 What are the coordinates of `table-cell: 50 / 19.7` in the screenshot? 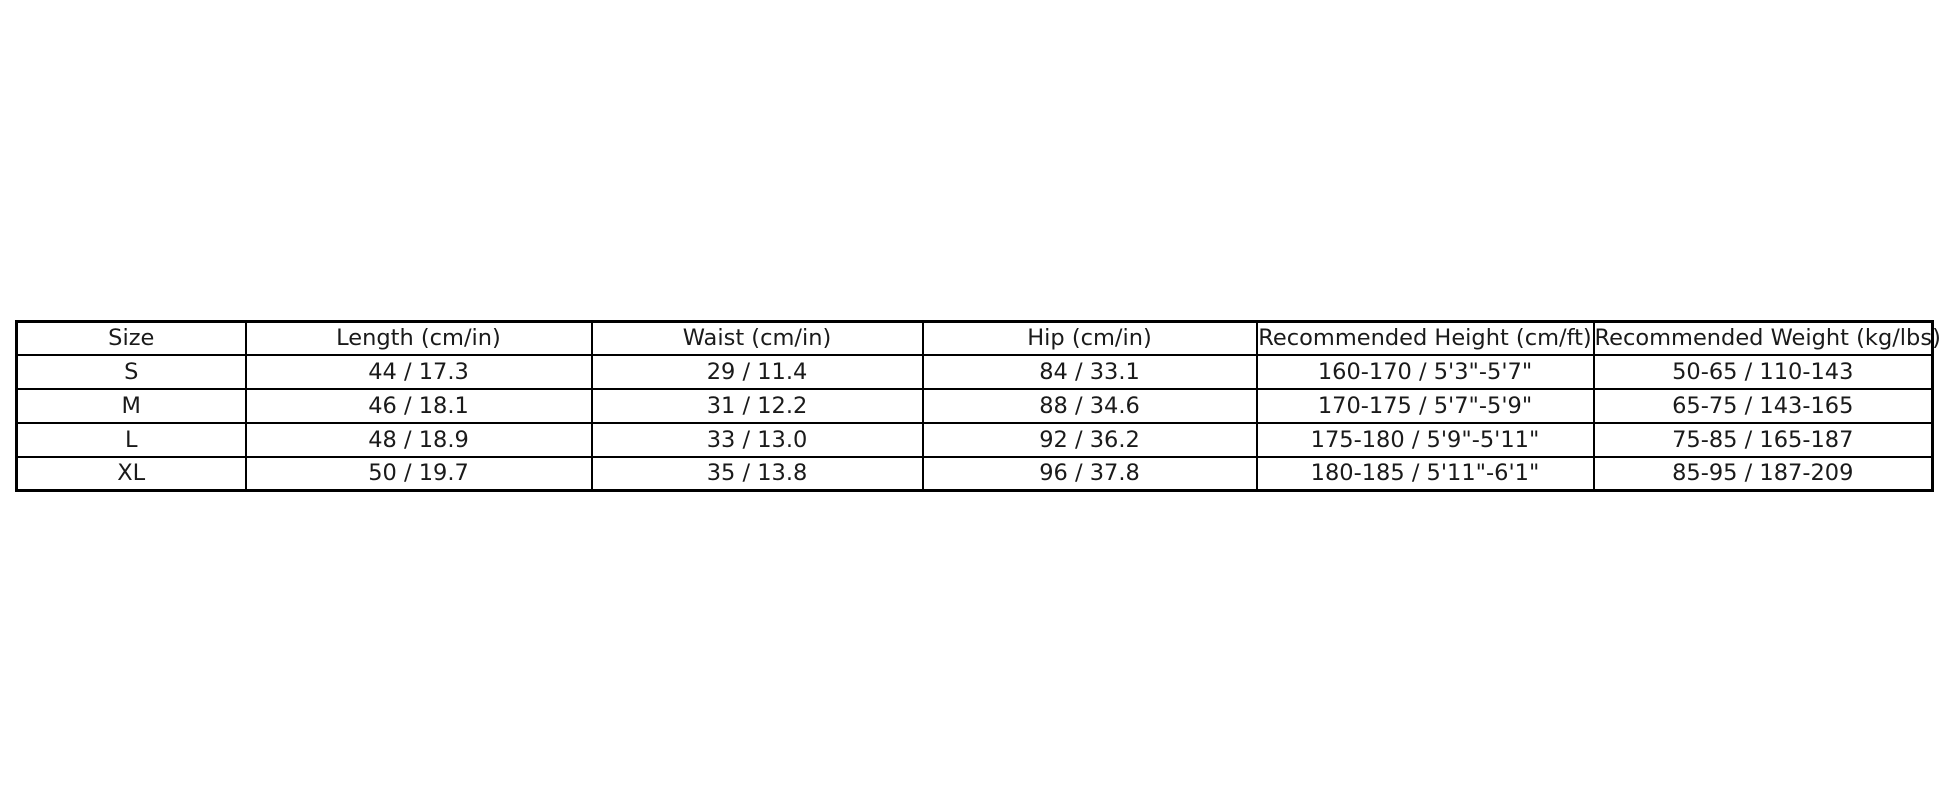 It's located at (418, 473).